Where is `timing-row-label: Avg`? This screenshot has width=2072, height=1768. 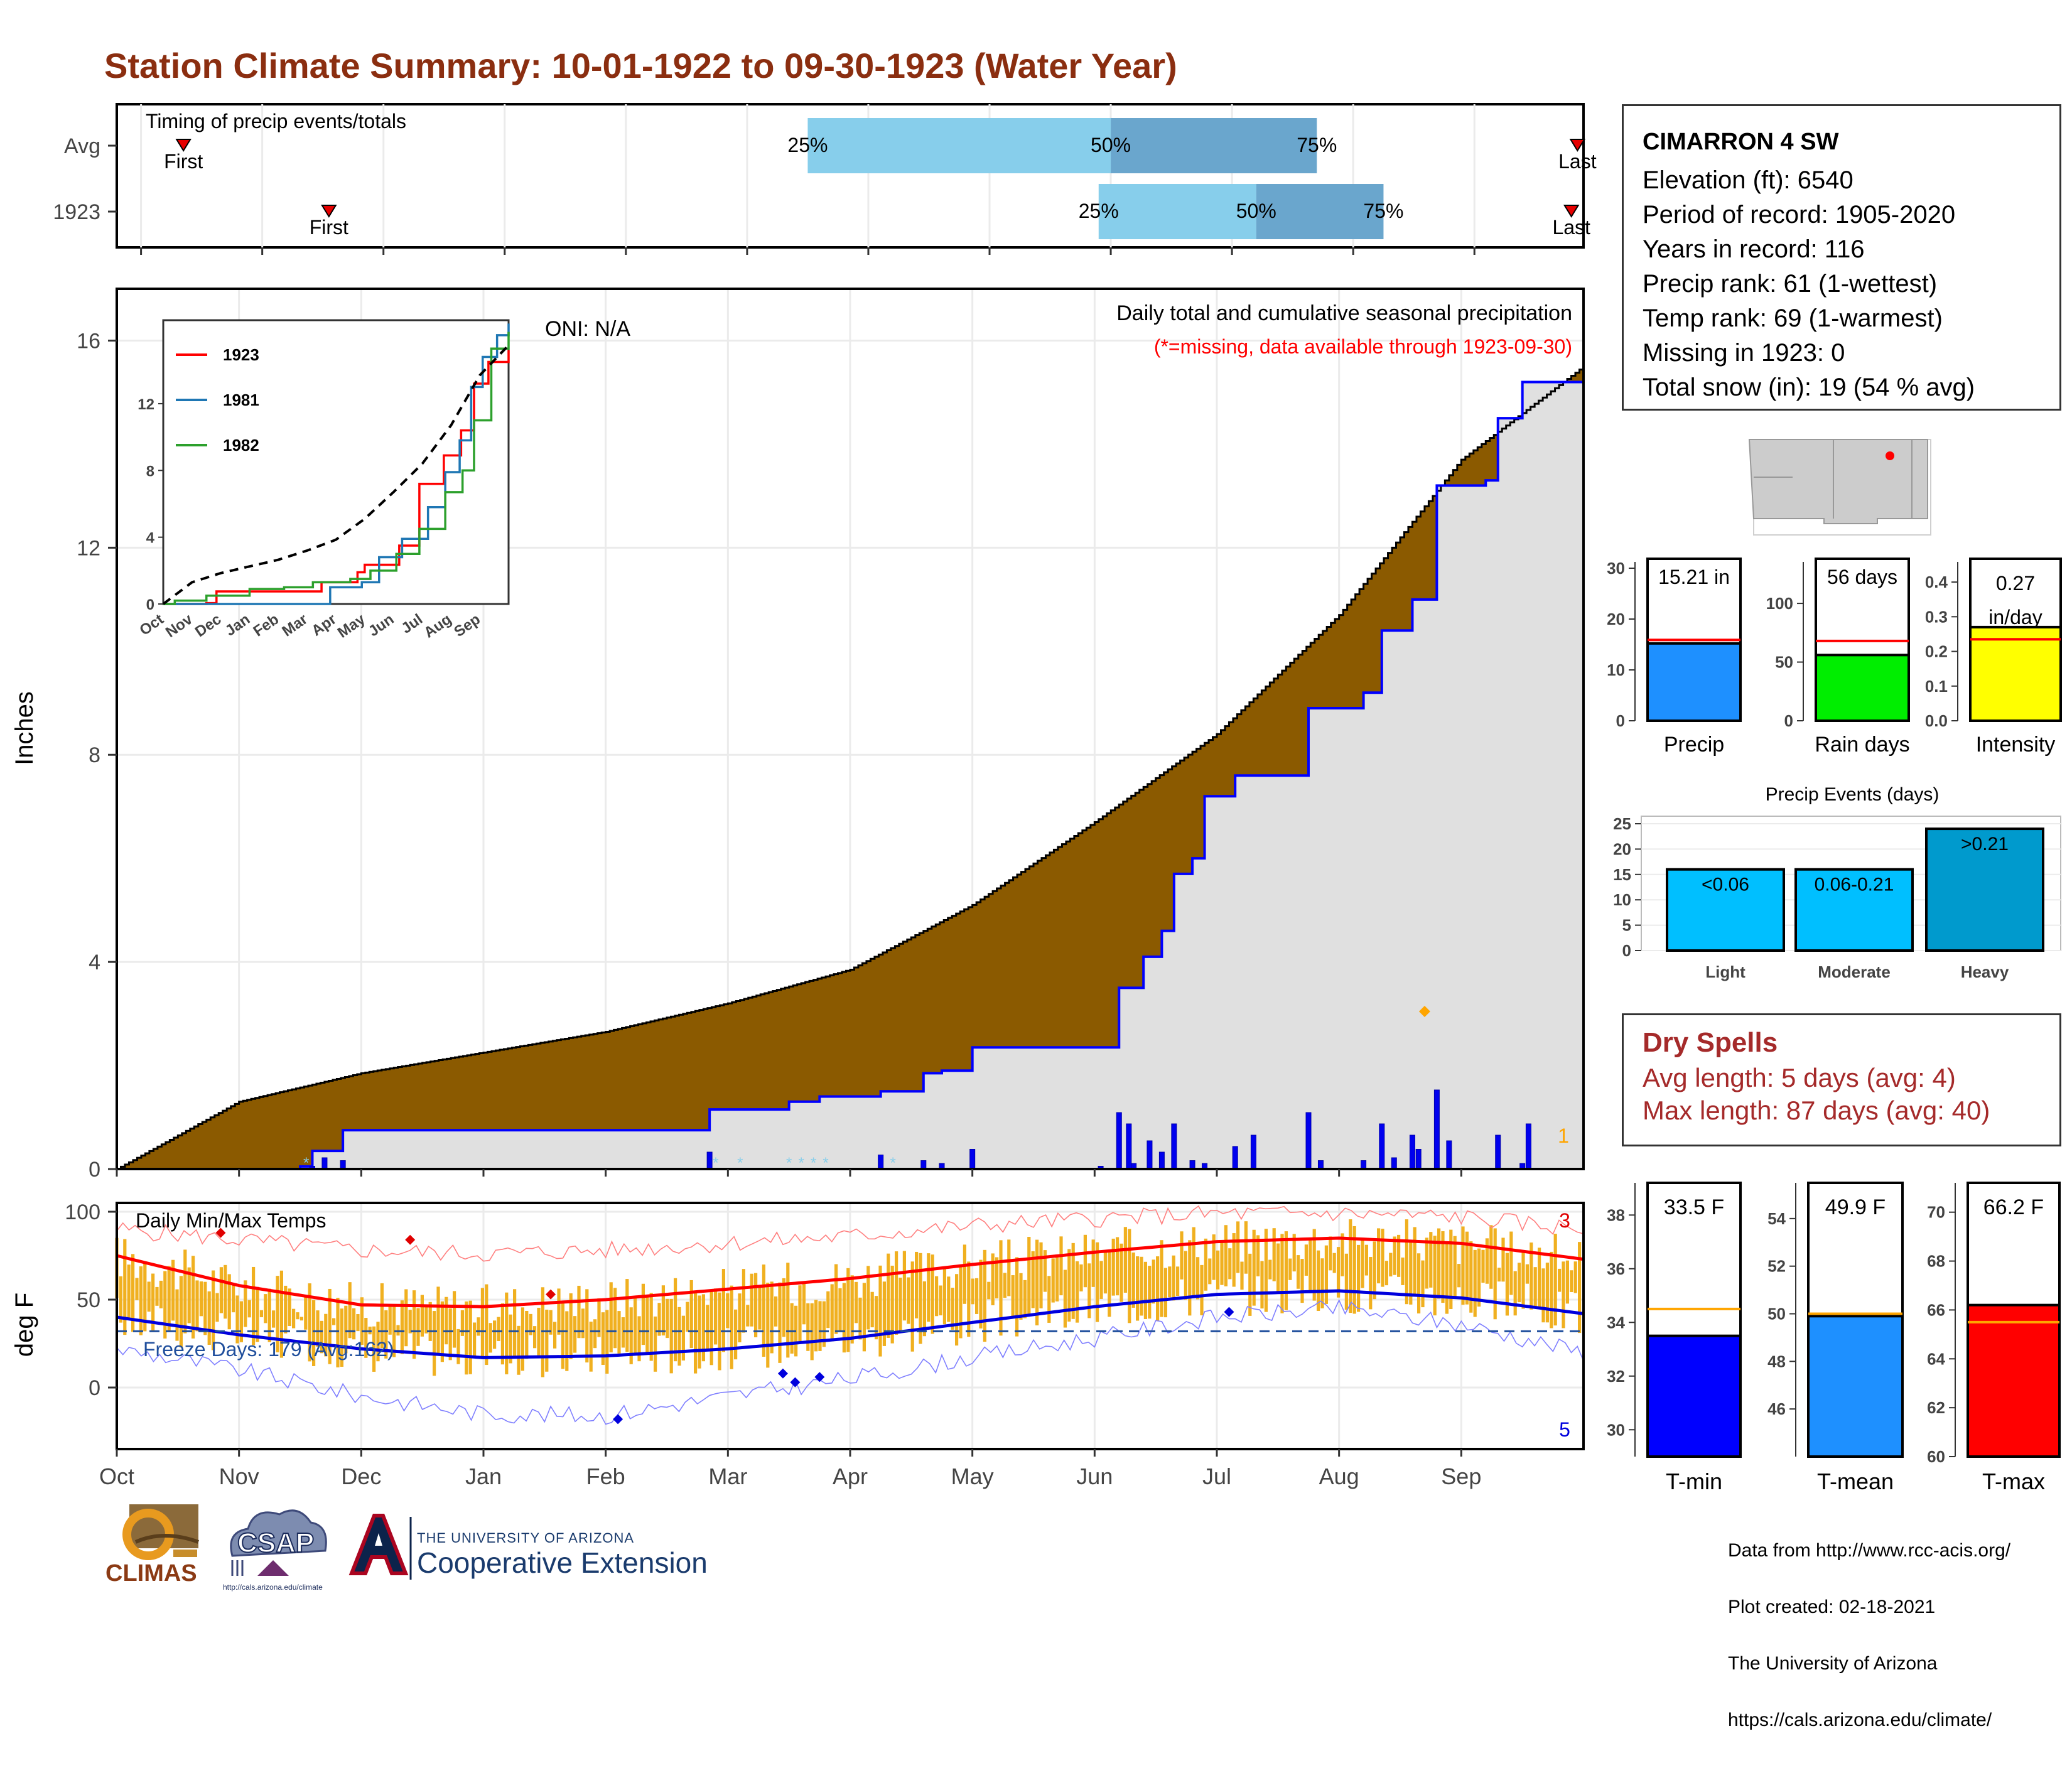
timing-row-label: Avg is located at coordinates (82, 146).